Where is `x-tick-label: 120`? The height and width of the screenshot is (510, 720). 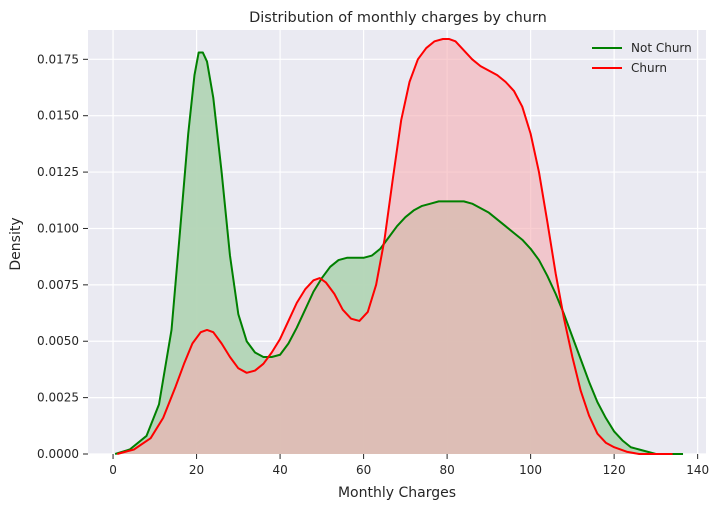 x-tick-label: 120 is located at coordinates (614, 470).